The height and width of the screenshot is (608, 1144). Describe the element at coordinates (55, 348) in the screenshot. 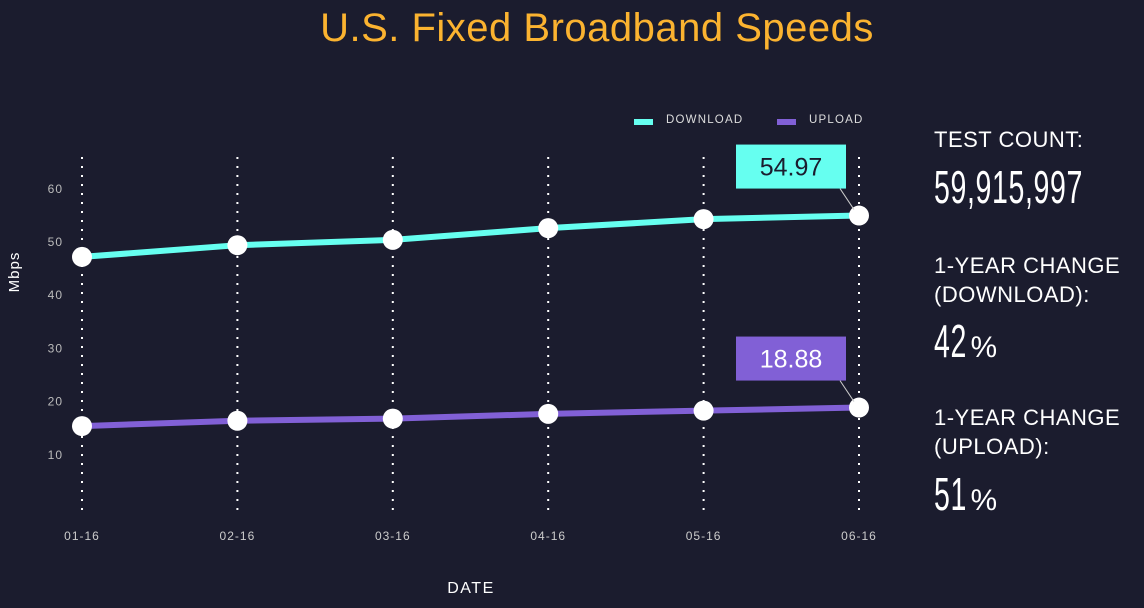

I see `y-tick-label: 30` at that location.